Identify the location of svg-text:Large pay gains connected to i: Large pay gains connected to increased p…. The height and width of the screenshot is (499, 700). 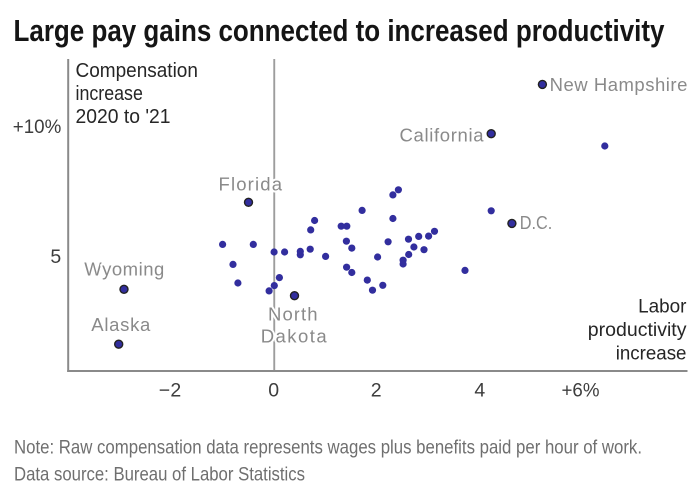
(340, 30).